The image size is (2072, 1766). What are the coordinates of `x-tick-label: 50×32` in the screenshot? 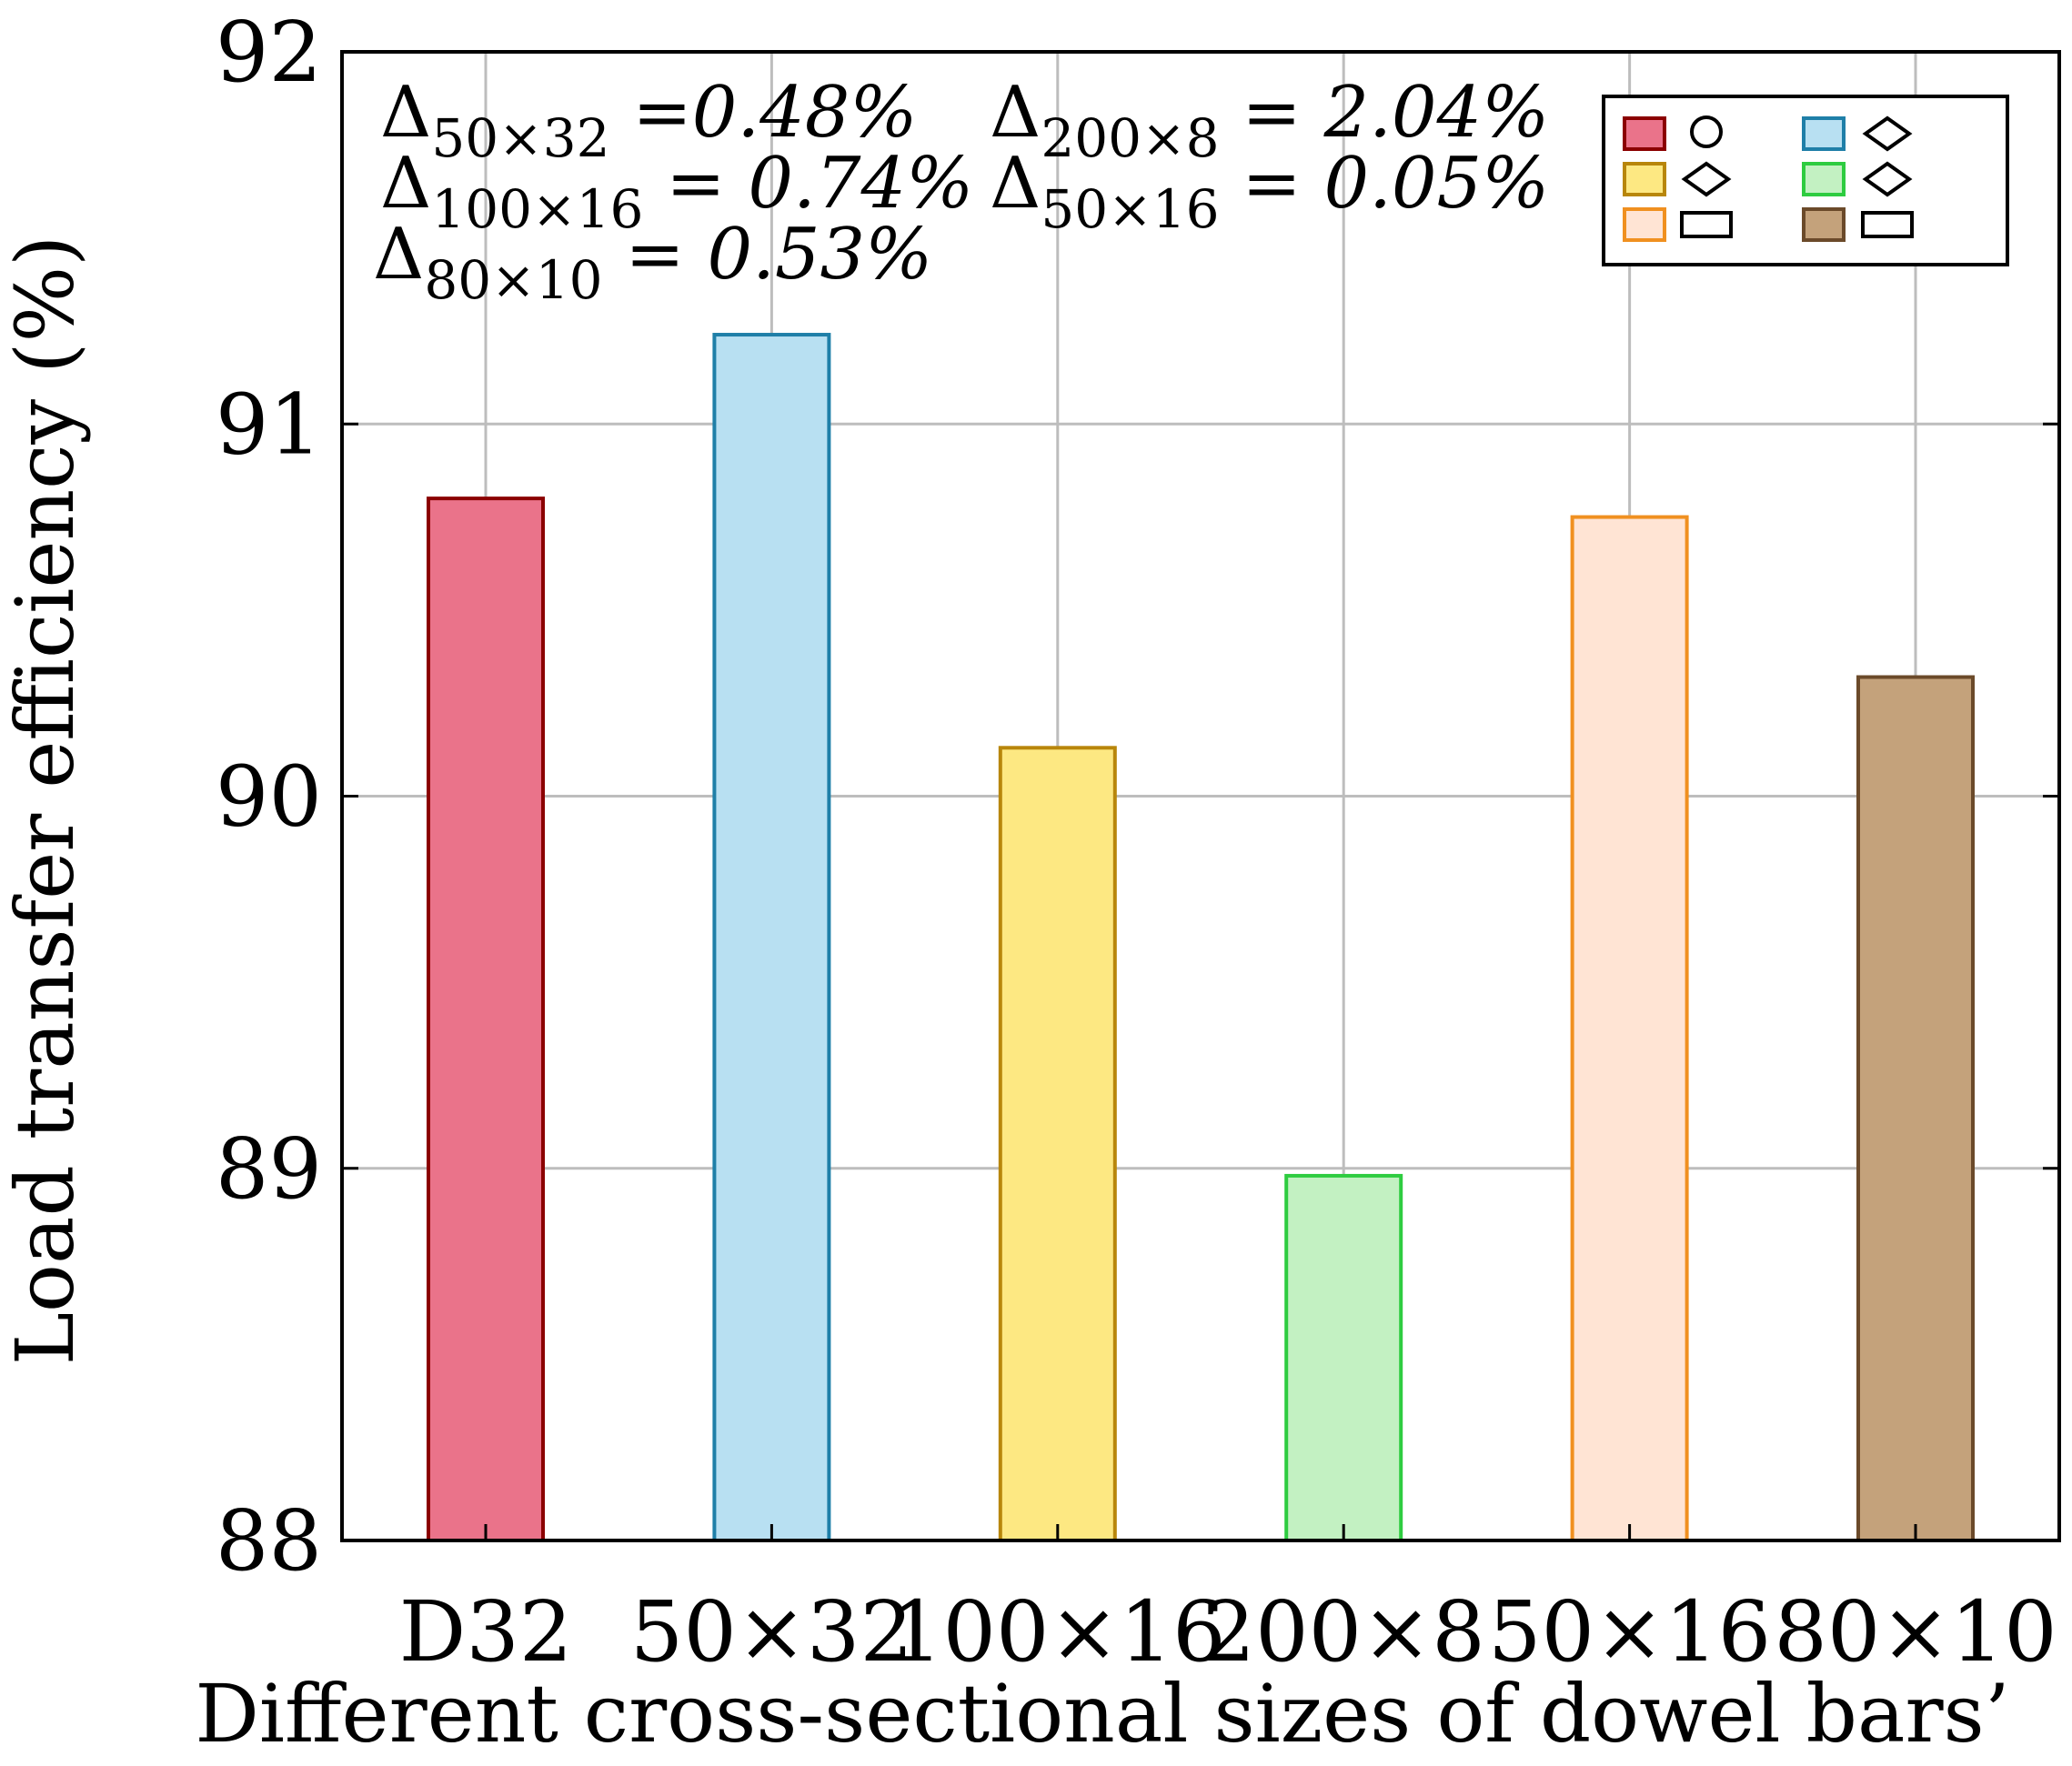 It's located at (772, 1632).